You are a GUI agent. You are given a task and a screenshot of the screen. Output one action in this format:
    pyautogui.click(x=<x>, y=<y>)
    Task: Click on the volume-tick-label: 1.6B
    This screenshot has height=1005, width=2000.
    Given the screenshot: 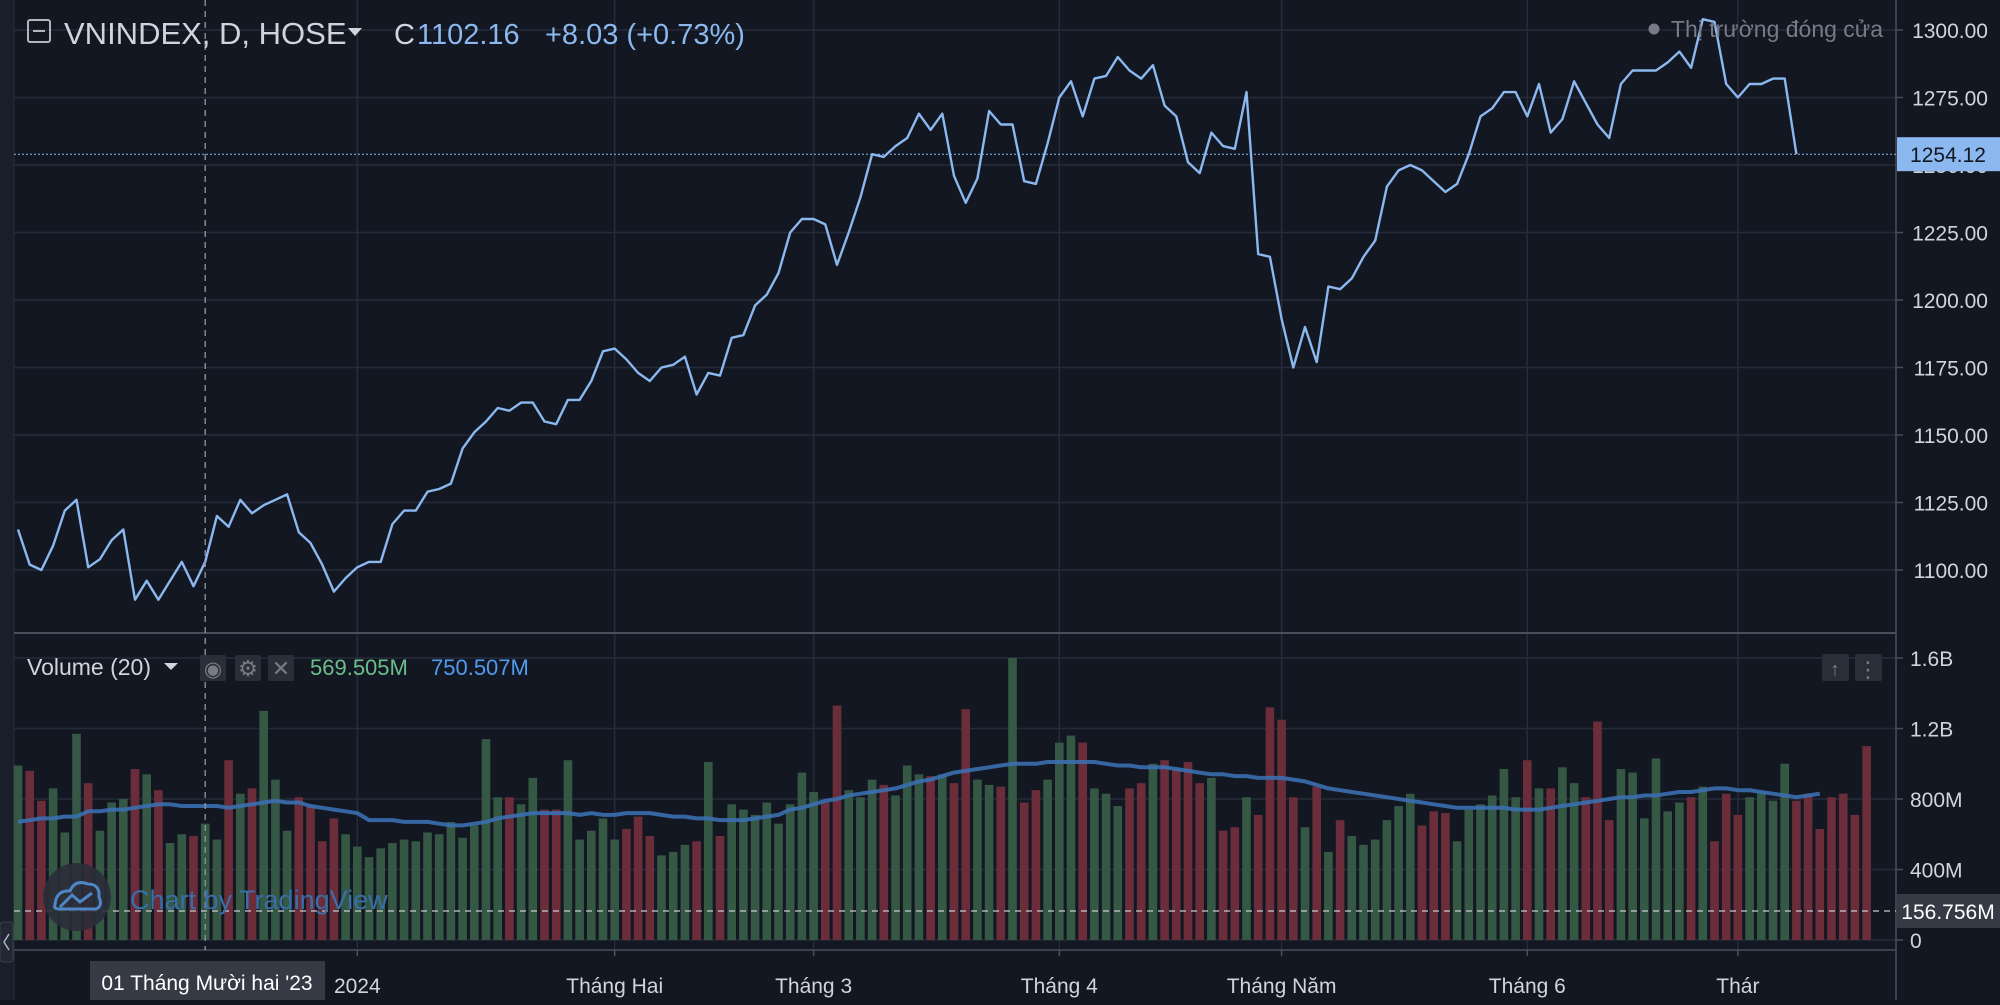 What is the action you would take?
    pyautogui.click(x=1931, y=659)
    